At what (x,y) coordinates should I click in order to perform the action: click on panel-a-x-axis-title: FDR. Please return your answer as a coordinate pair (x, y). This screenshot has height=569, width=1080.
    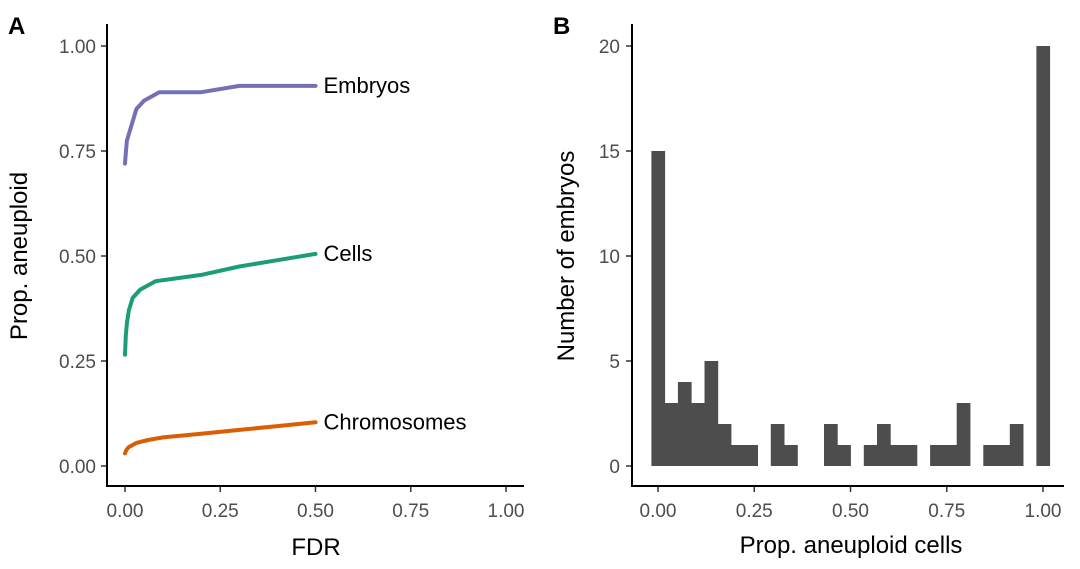
    Looking at the image, I should click on (315, 547).